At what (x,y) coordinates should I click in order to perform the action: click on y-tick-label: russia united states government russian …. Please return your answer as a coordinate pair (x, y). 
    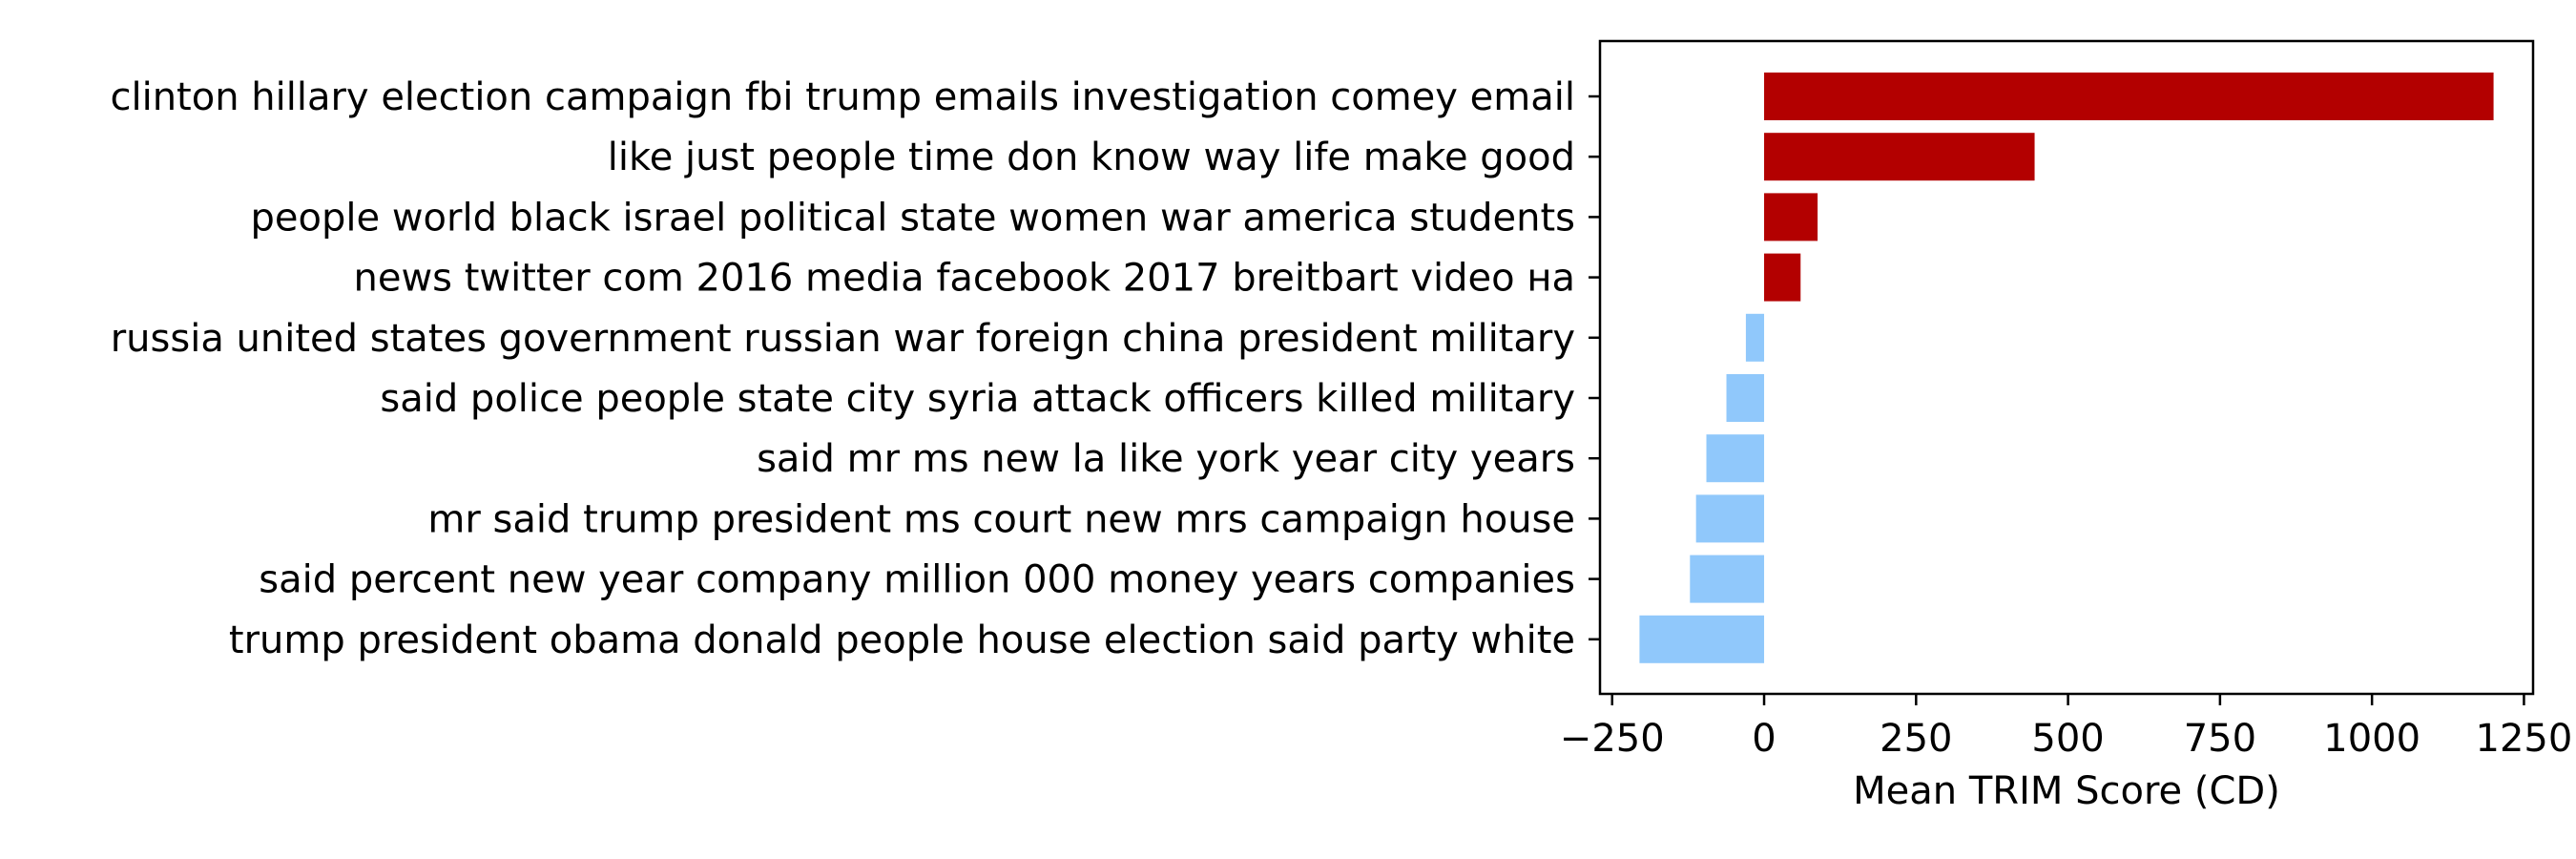
    Looking at the image, I should click on (843, 339).